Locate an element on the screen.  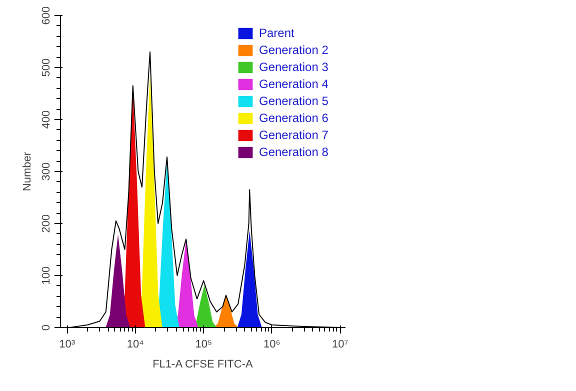
x-tick-label: 10⁴ is located at coordinates (135, 344).